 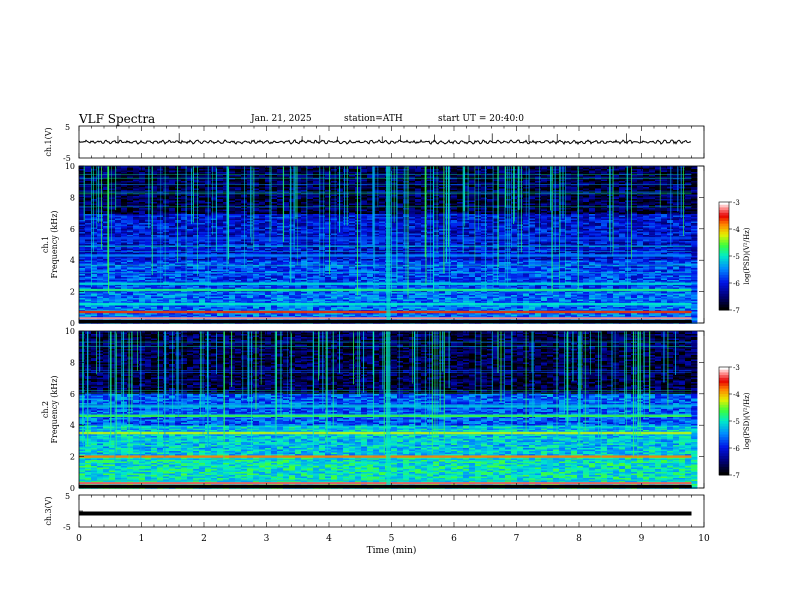 What do you see at coordinates (67, 527) in the screenshot?
I see `y-tick-label: -5` at bounding box center [67, 527].